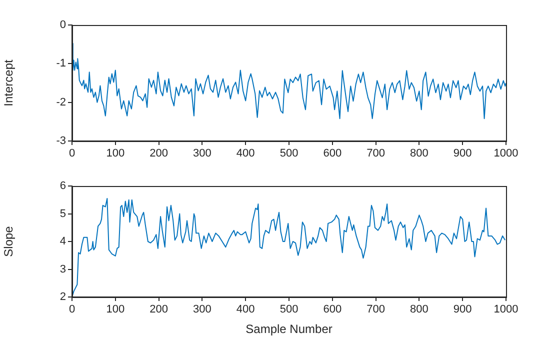  Describe the element at coordinates (63, 297) in the screenshot. I see `y-tick-label: 2` at that location.